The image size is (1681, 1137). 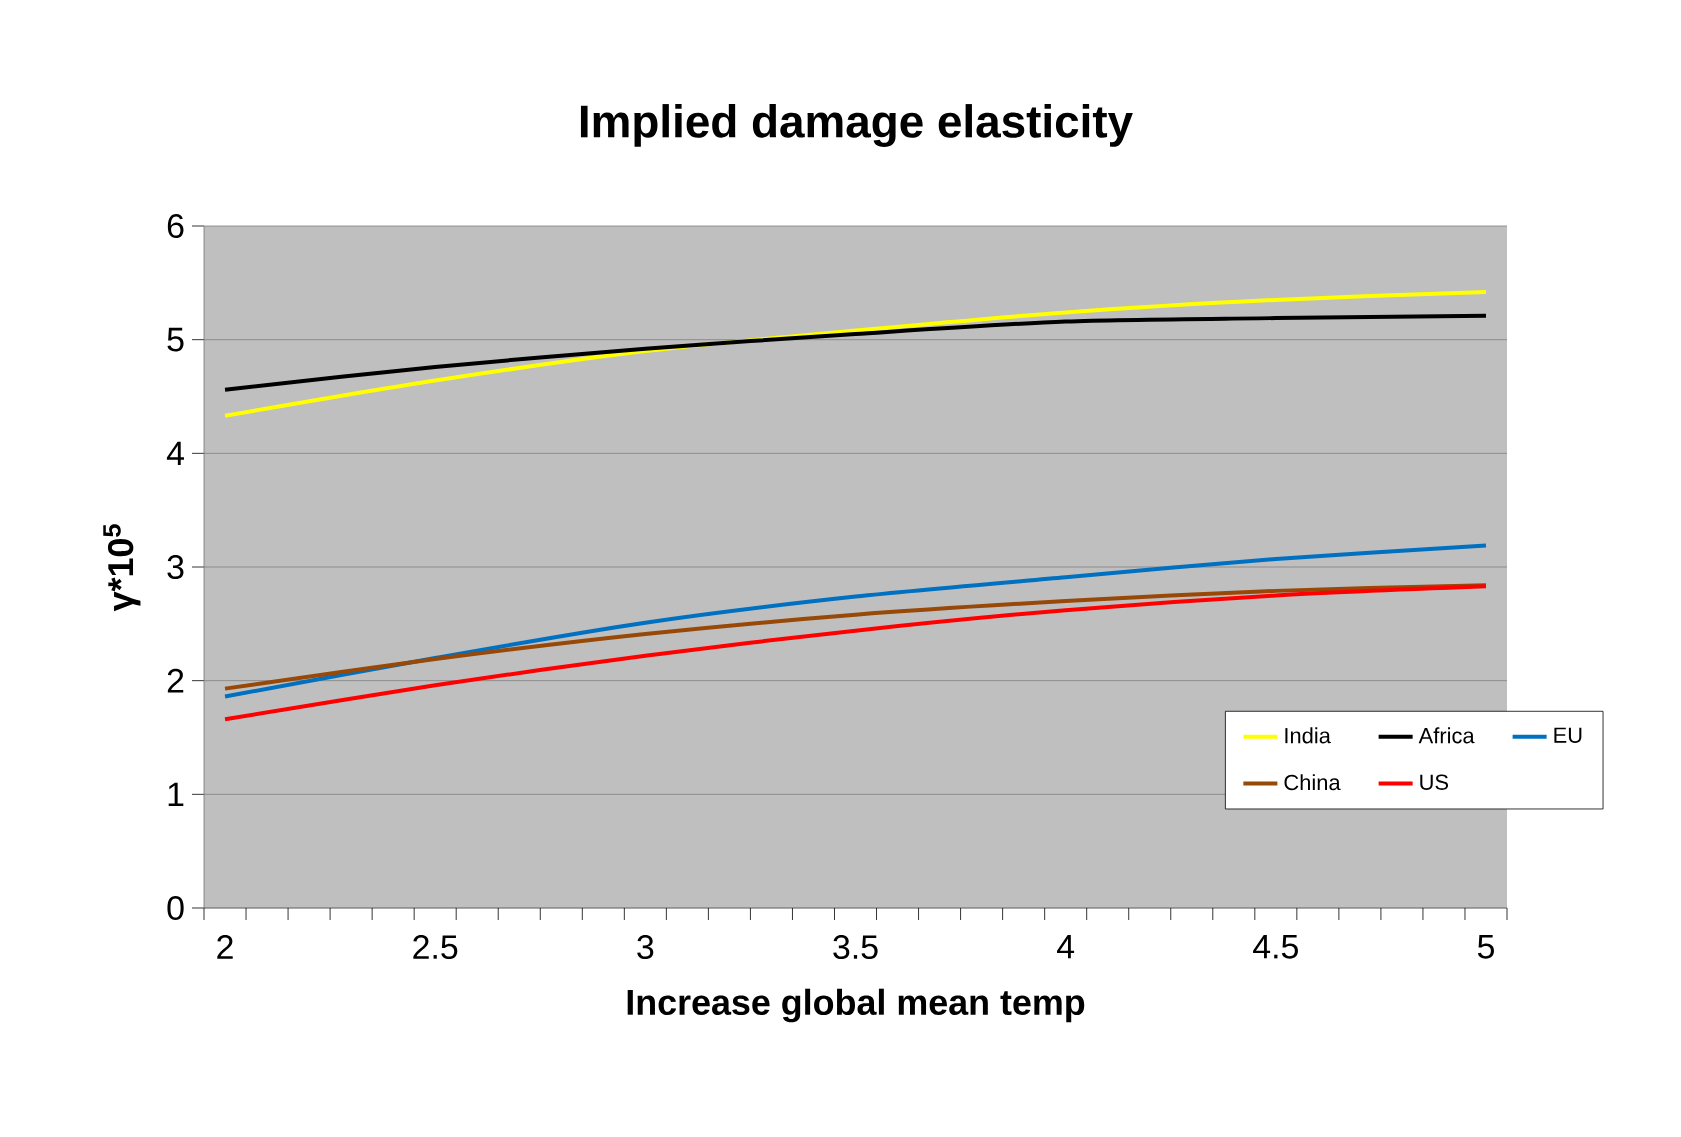 What do you see at coordinates (1434, 782) in the screenshot?
I see `legend-label: US` at bounding box center [1434, 782].